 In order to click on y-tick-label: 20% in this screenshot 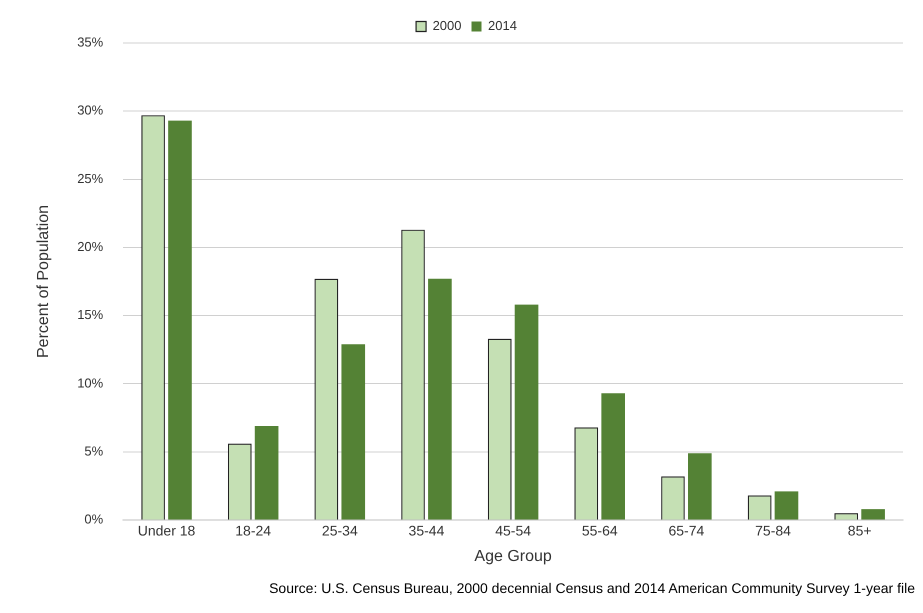, I will do `click(90, 246)`.